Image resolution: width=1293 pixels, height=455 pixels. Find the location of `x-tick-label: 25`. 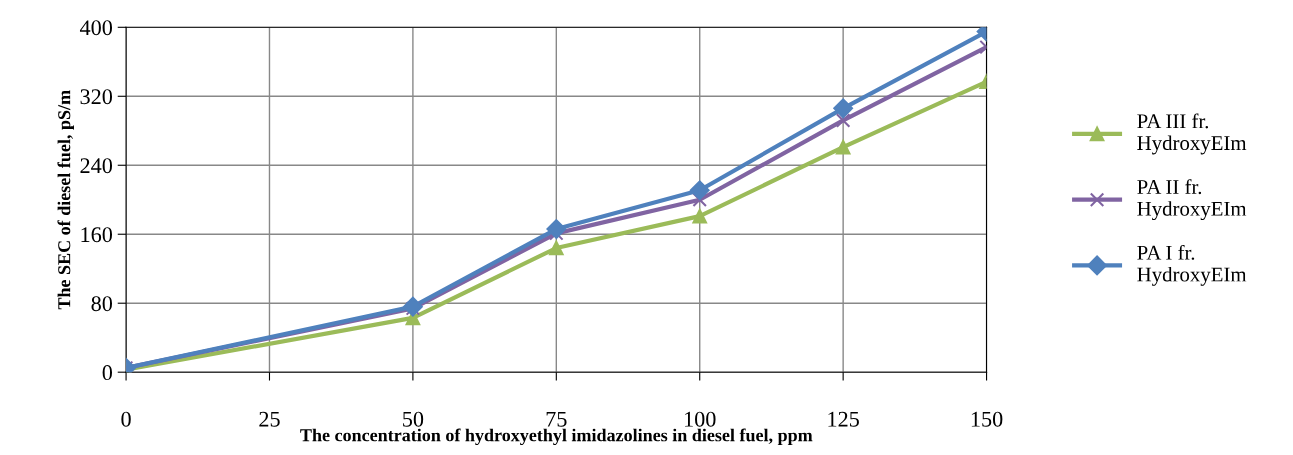

x-tick-label: 25 is located at coordinates (269, 419).